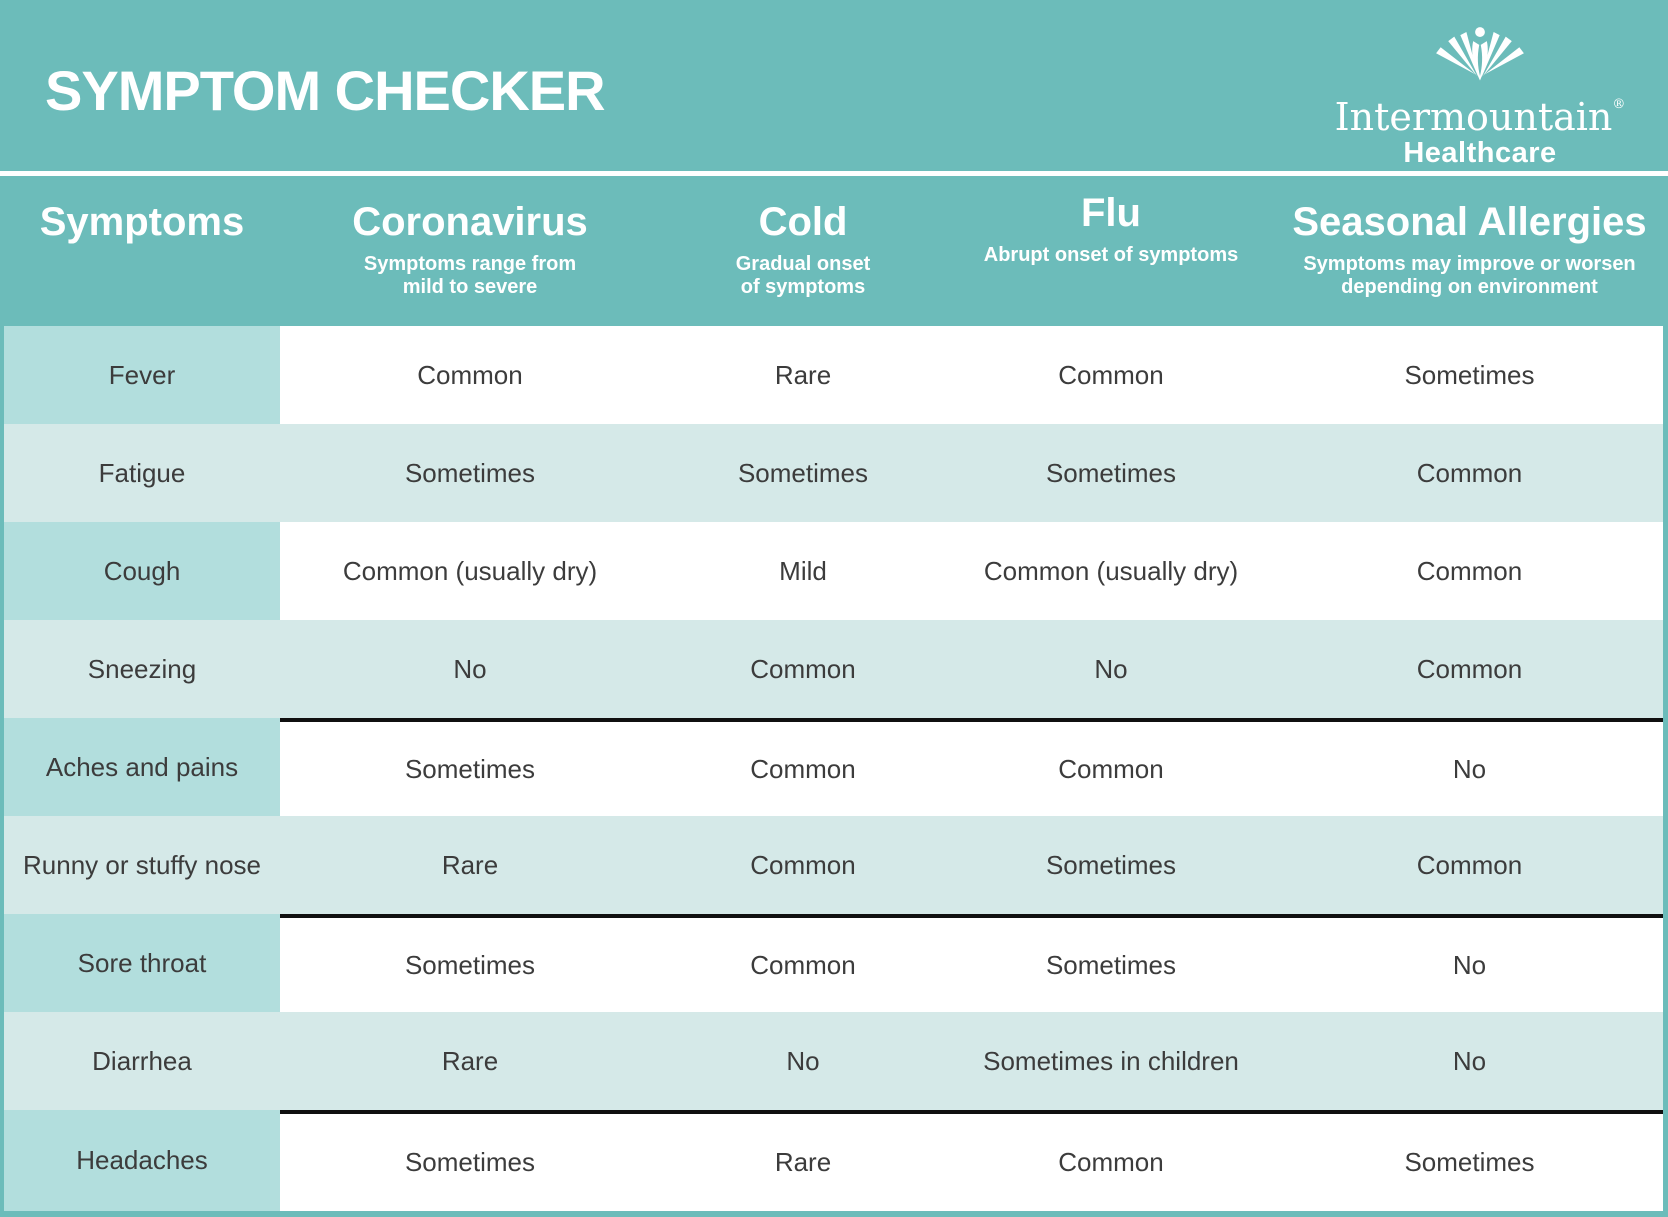 The width and height of the screenshot is (1668, 1217). What do you see at coordinates (142, 865) in the screenshot?
I see `symptom-cell: Runny or stuffy nose` at bounding box center [142, 865].